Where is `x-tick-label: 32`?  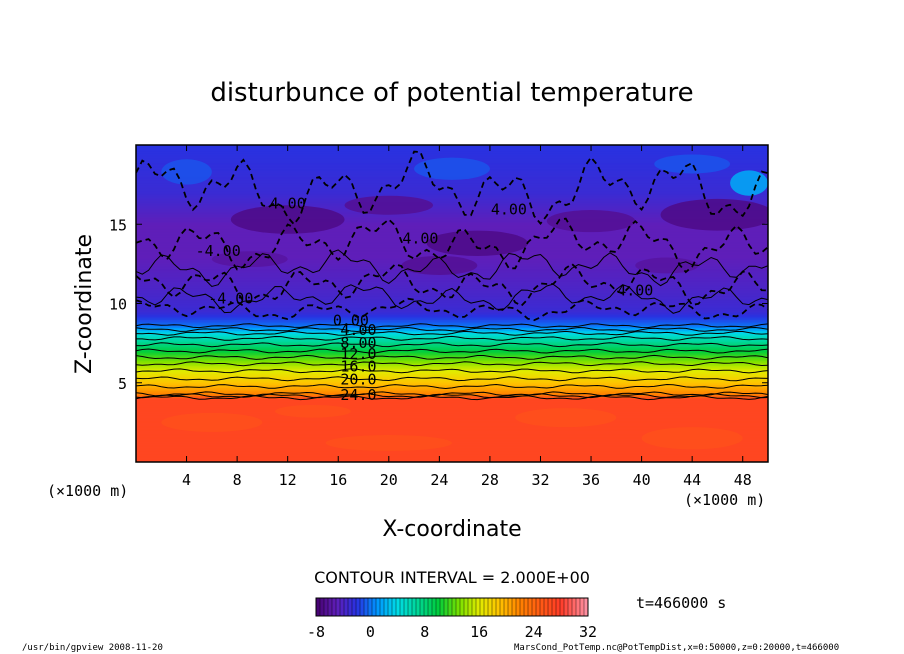
x-tick-label: 32 is located at coordinates (540, 480).